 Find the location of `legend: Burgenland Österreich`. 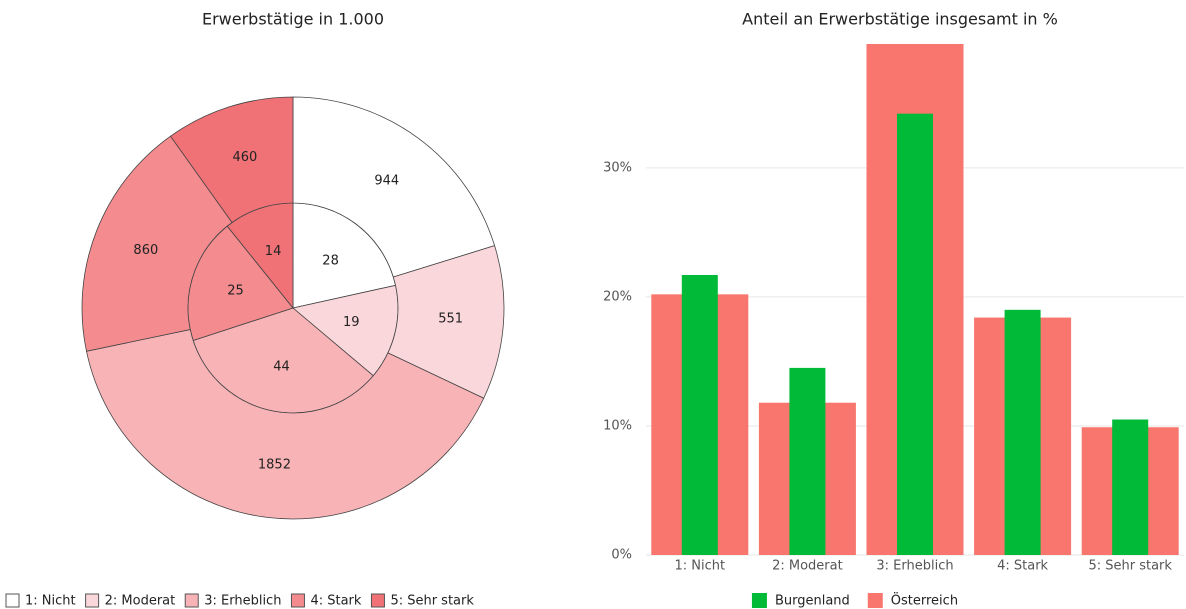

legend: Burgenland Österreich is located at coordinates (854, 600).